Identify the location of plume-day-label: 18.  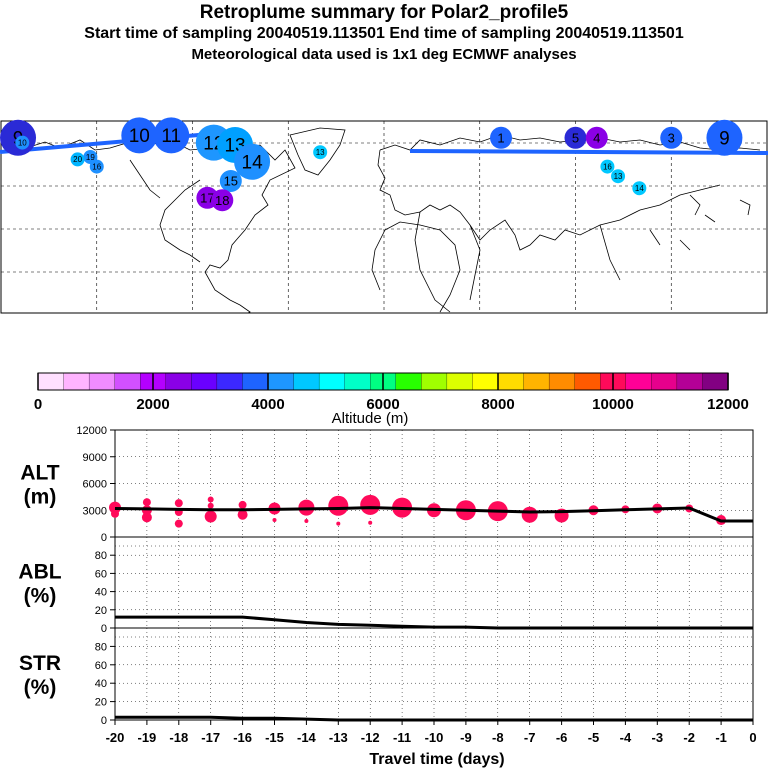
(222, 200).